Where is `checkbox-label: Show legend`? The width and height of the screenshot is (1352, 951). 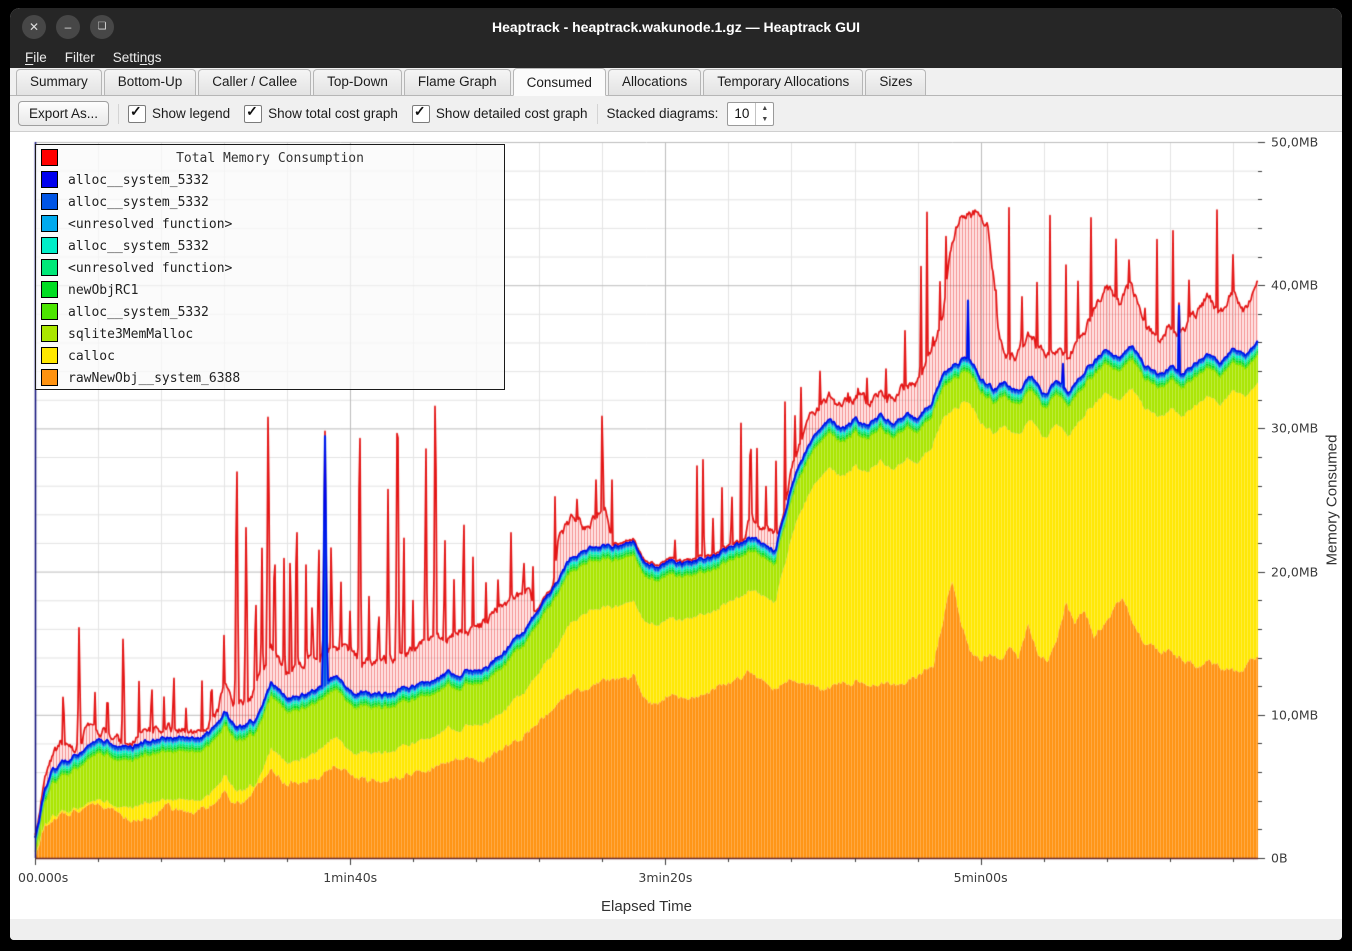
checkbox-label: Show legend is located at coordinates (191, 113).